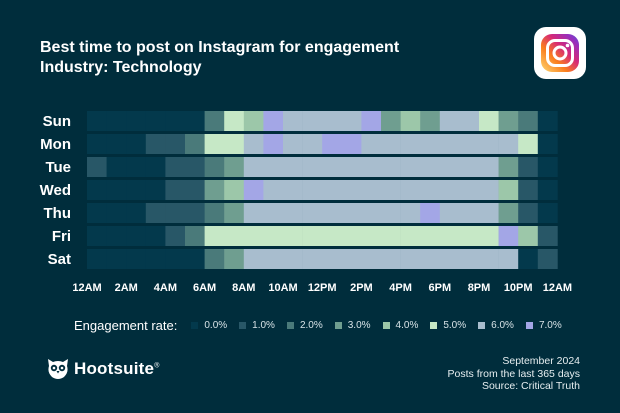 The width and height of the screenshot is (620, 413). I want to click on legend-item-3: 3.0%, so click(352, 325).